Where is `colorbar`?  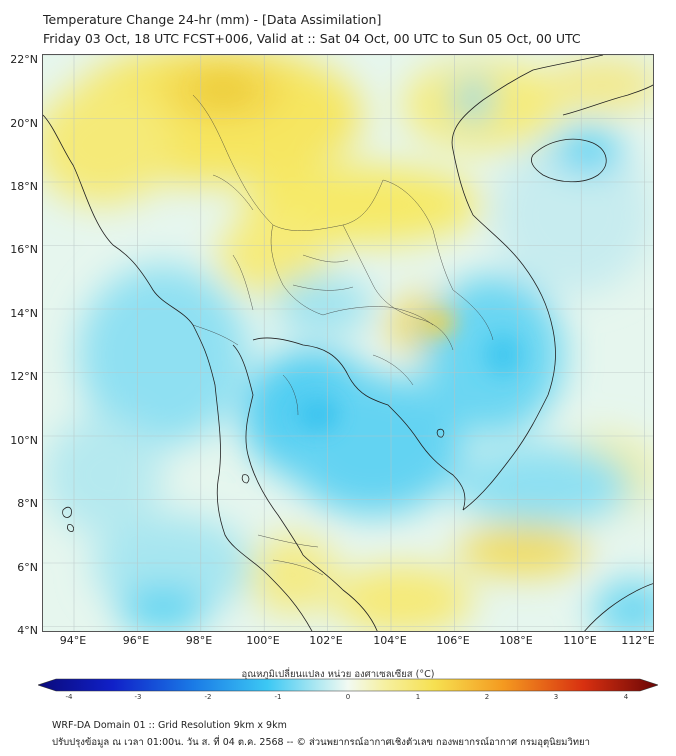
colorbar is located at coordinates (348, 685).